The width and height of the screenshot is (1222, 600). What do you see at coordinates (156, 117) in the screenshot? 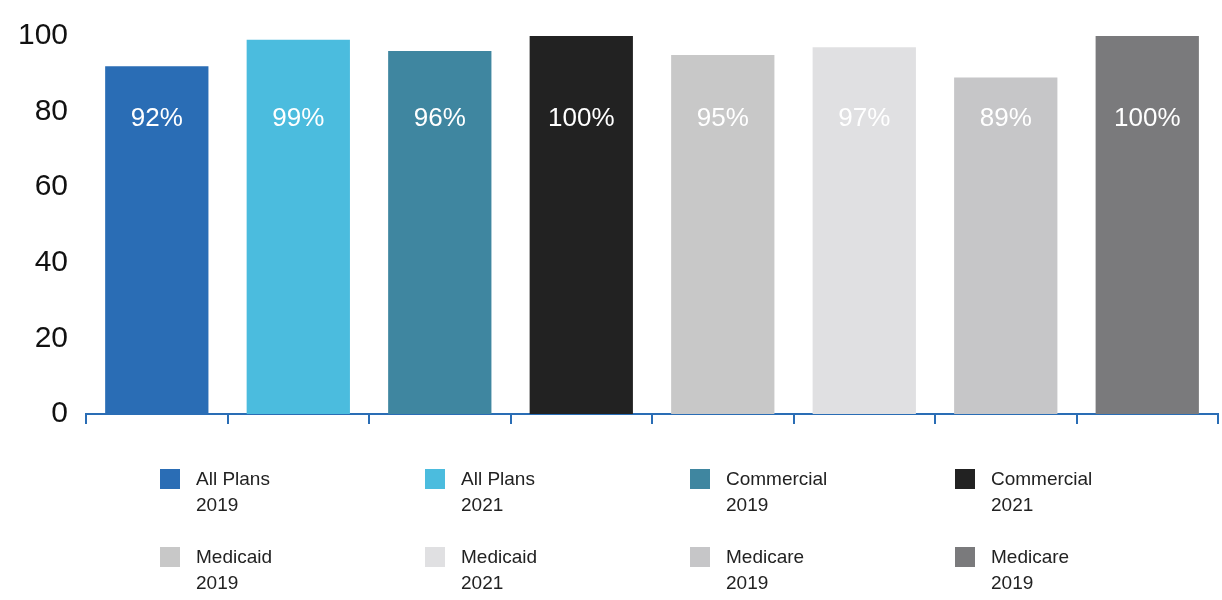
I see `data-label: 92%` at bounding box center [156, 117].